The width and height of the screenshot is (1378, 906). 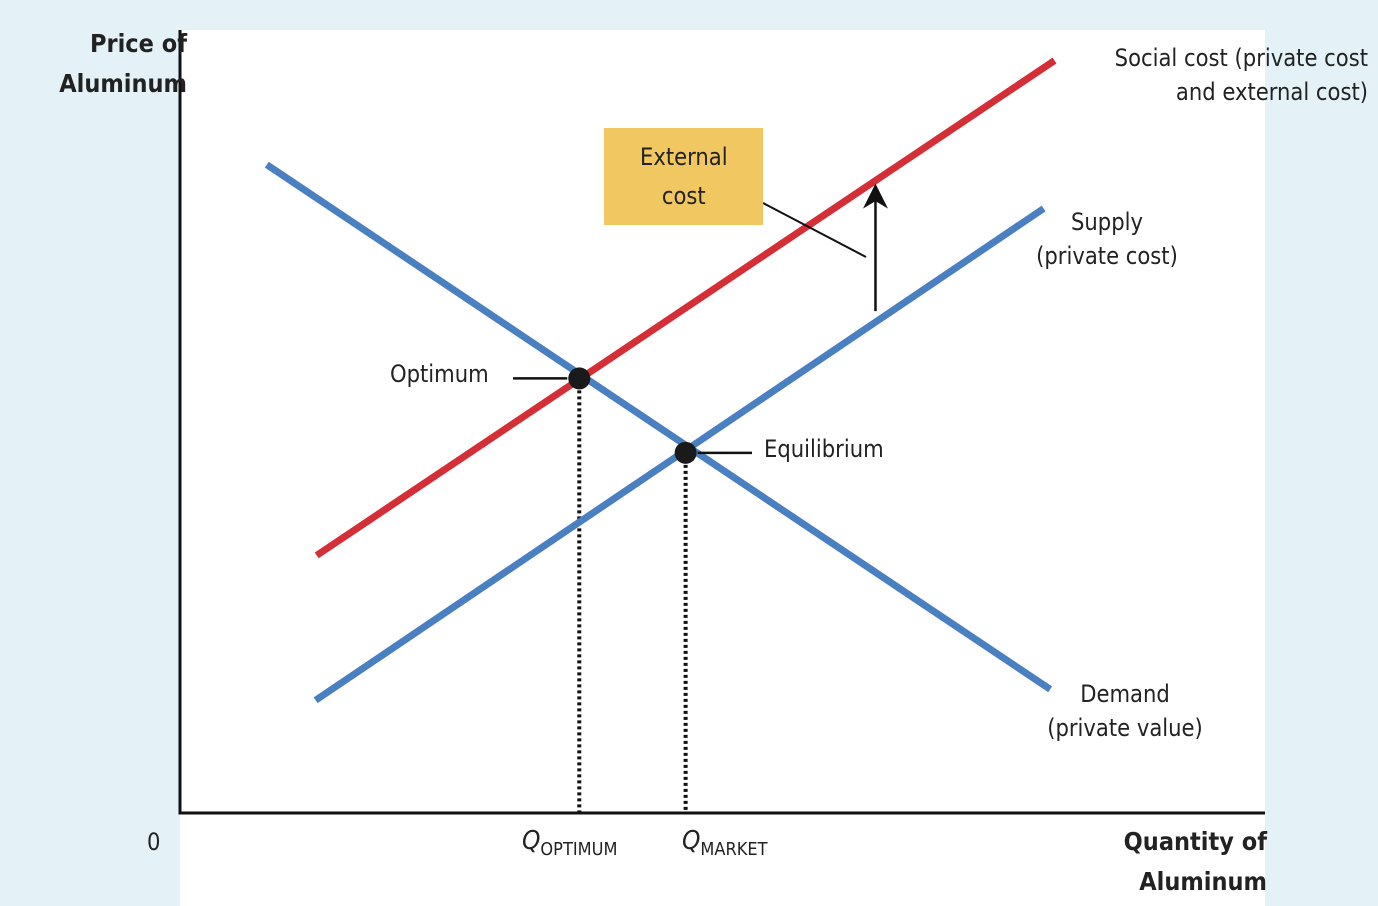 What do you see at coordinates (734, 849) in the screenshot?
I see `q-market-subscript: MARKET` at bounding box center [734, 849].